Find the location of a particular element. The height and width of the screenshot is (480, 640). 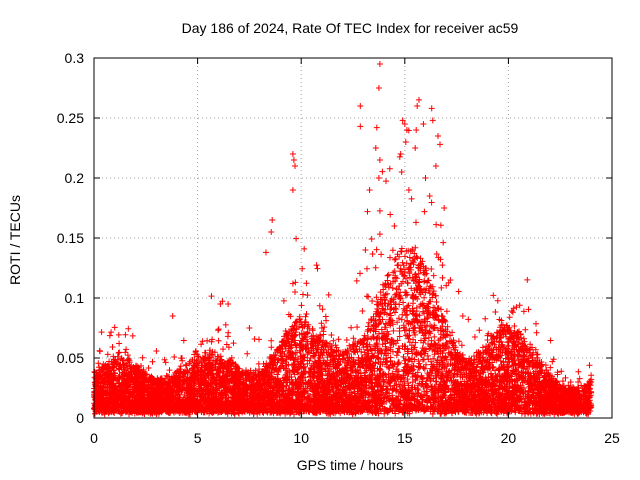

y-axis-label: ROTI / TECUs is located at coordinates (15, 240).